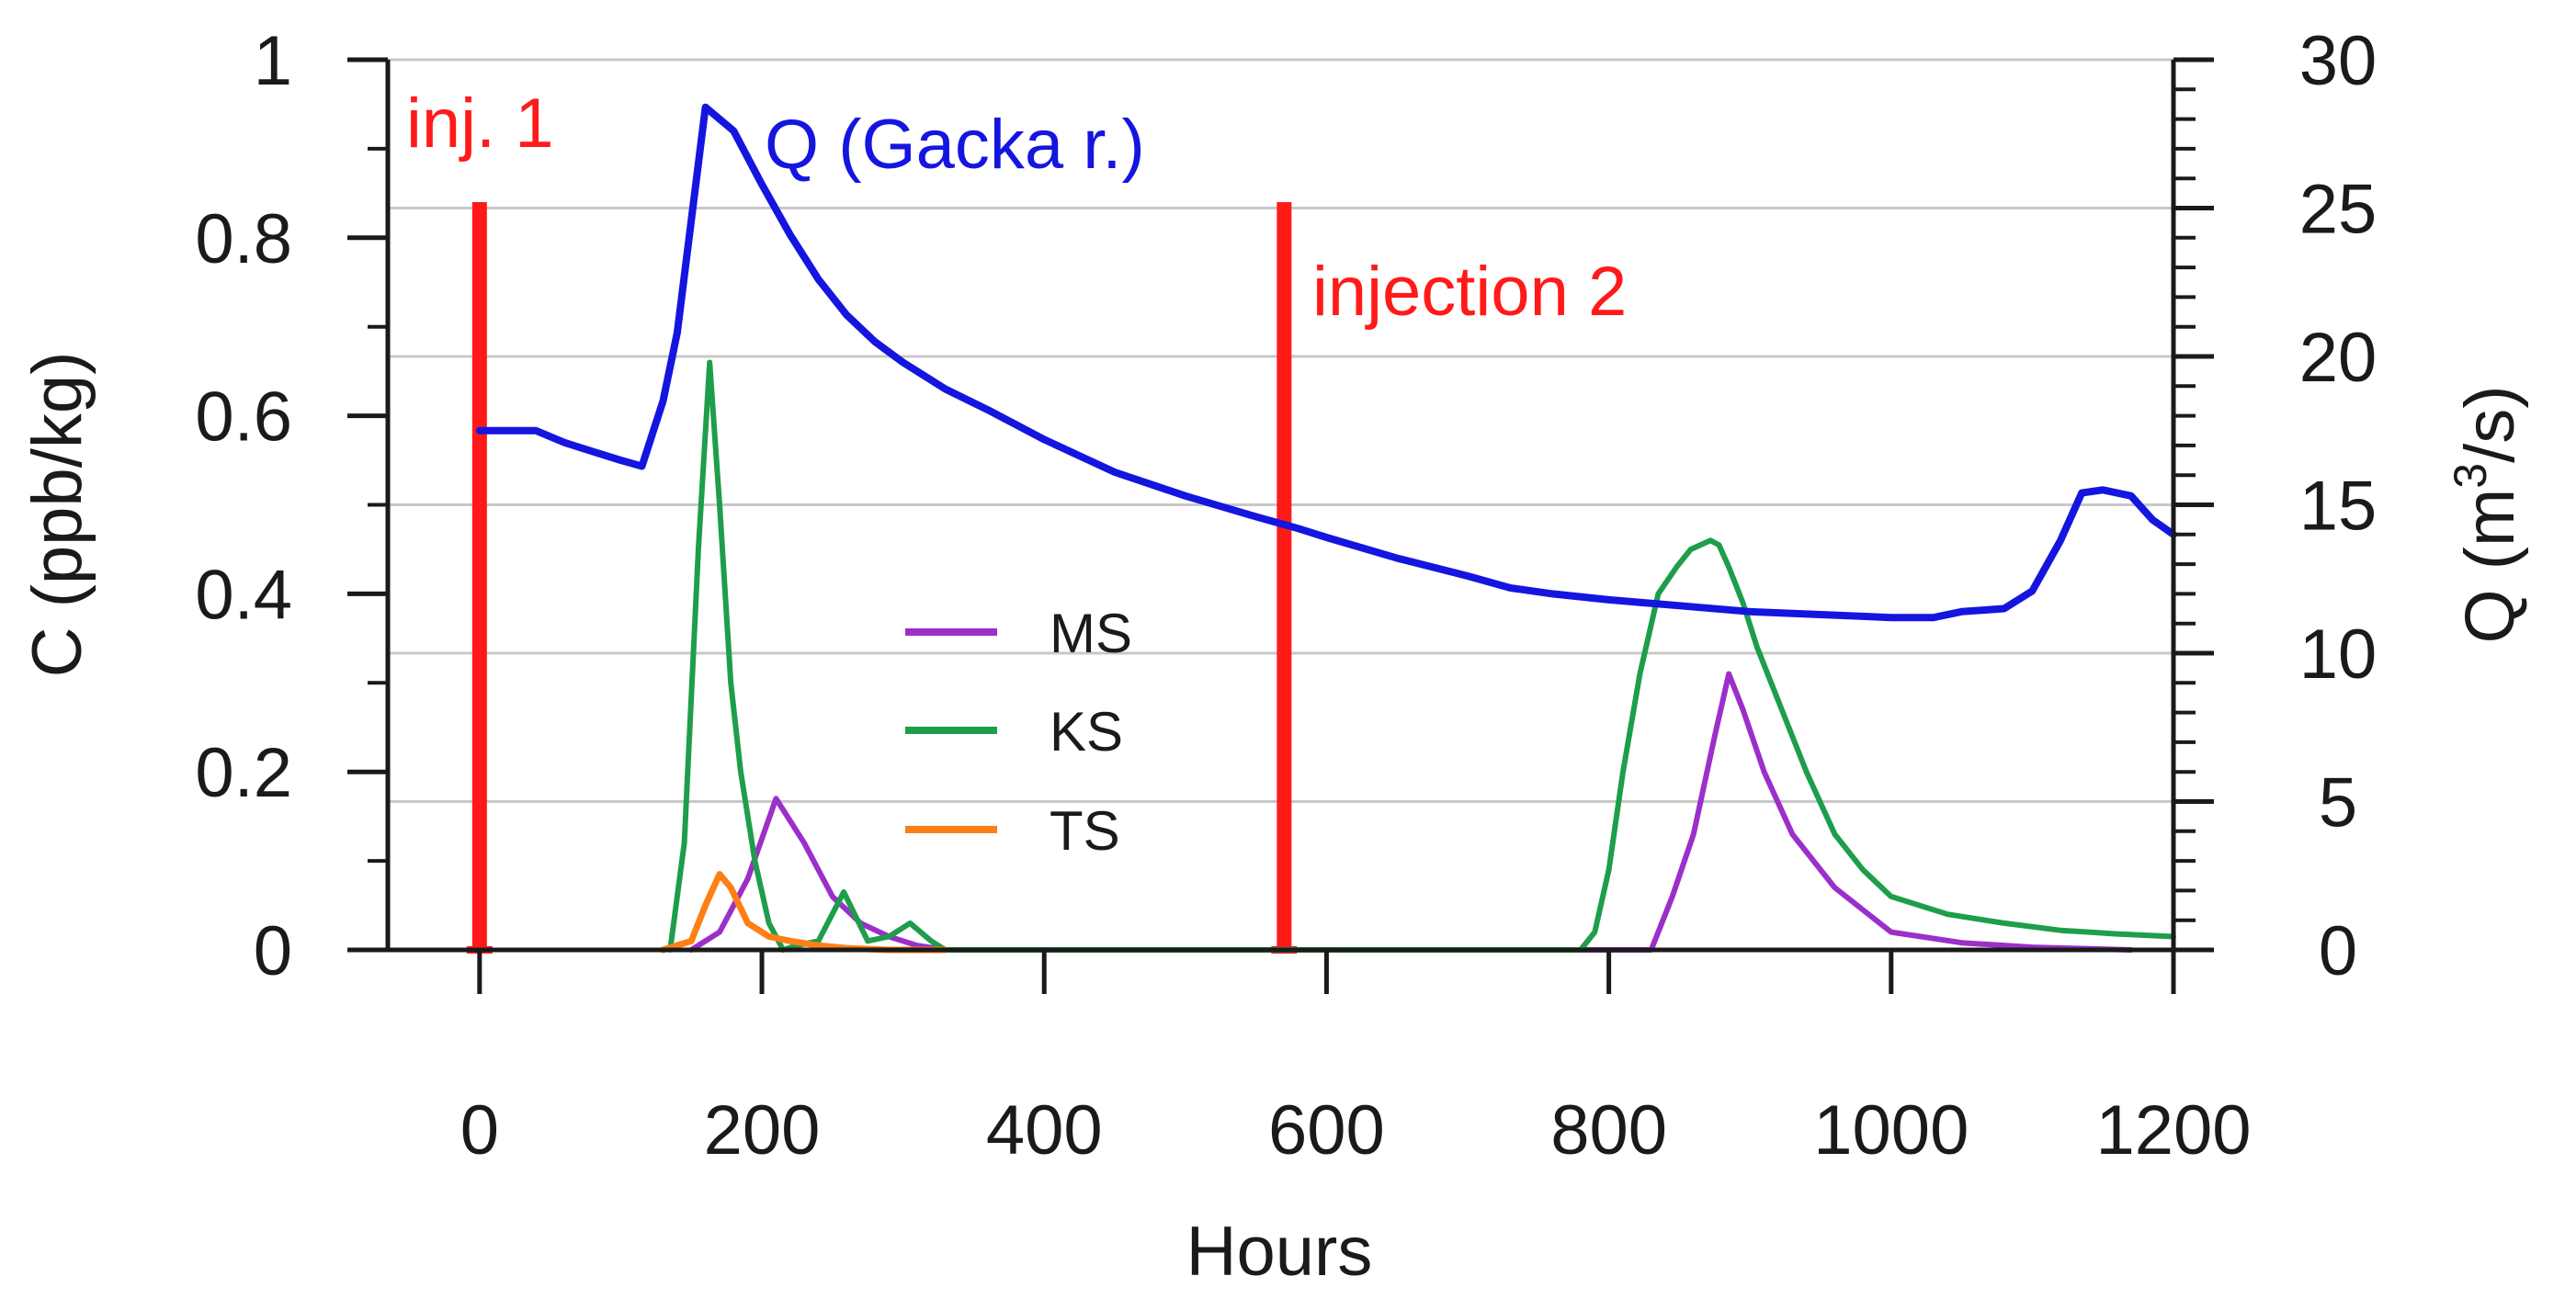  Describe the element at coordinates (291, 506) in the screenshot. I see `left-y-axis-ticks: 0 0.2 0.4 0.6 0.8 1` at that location.